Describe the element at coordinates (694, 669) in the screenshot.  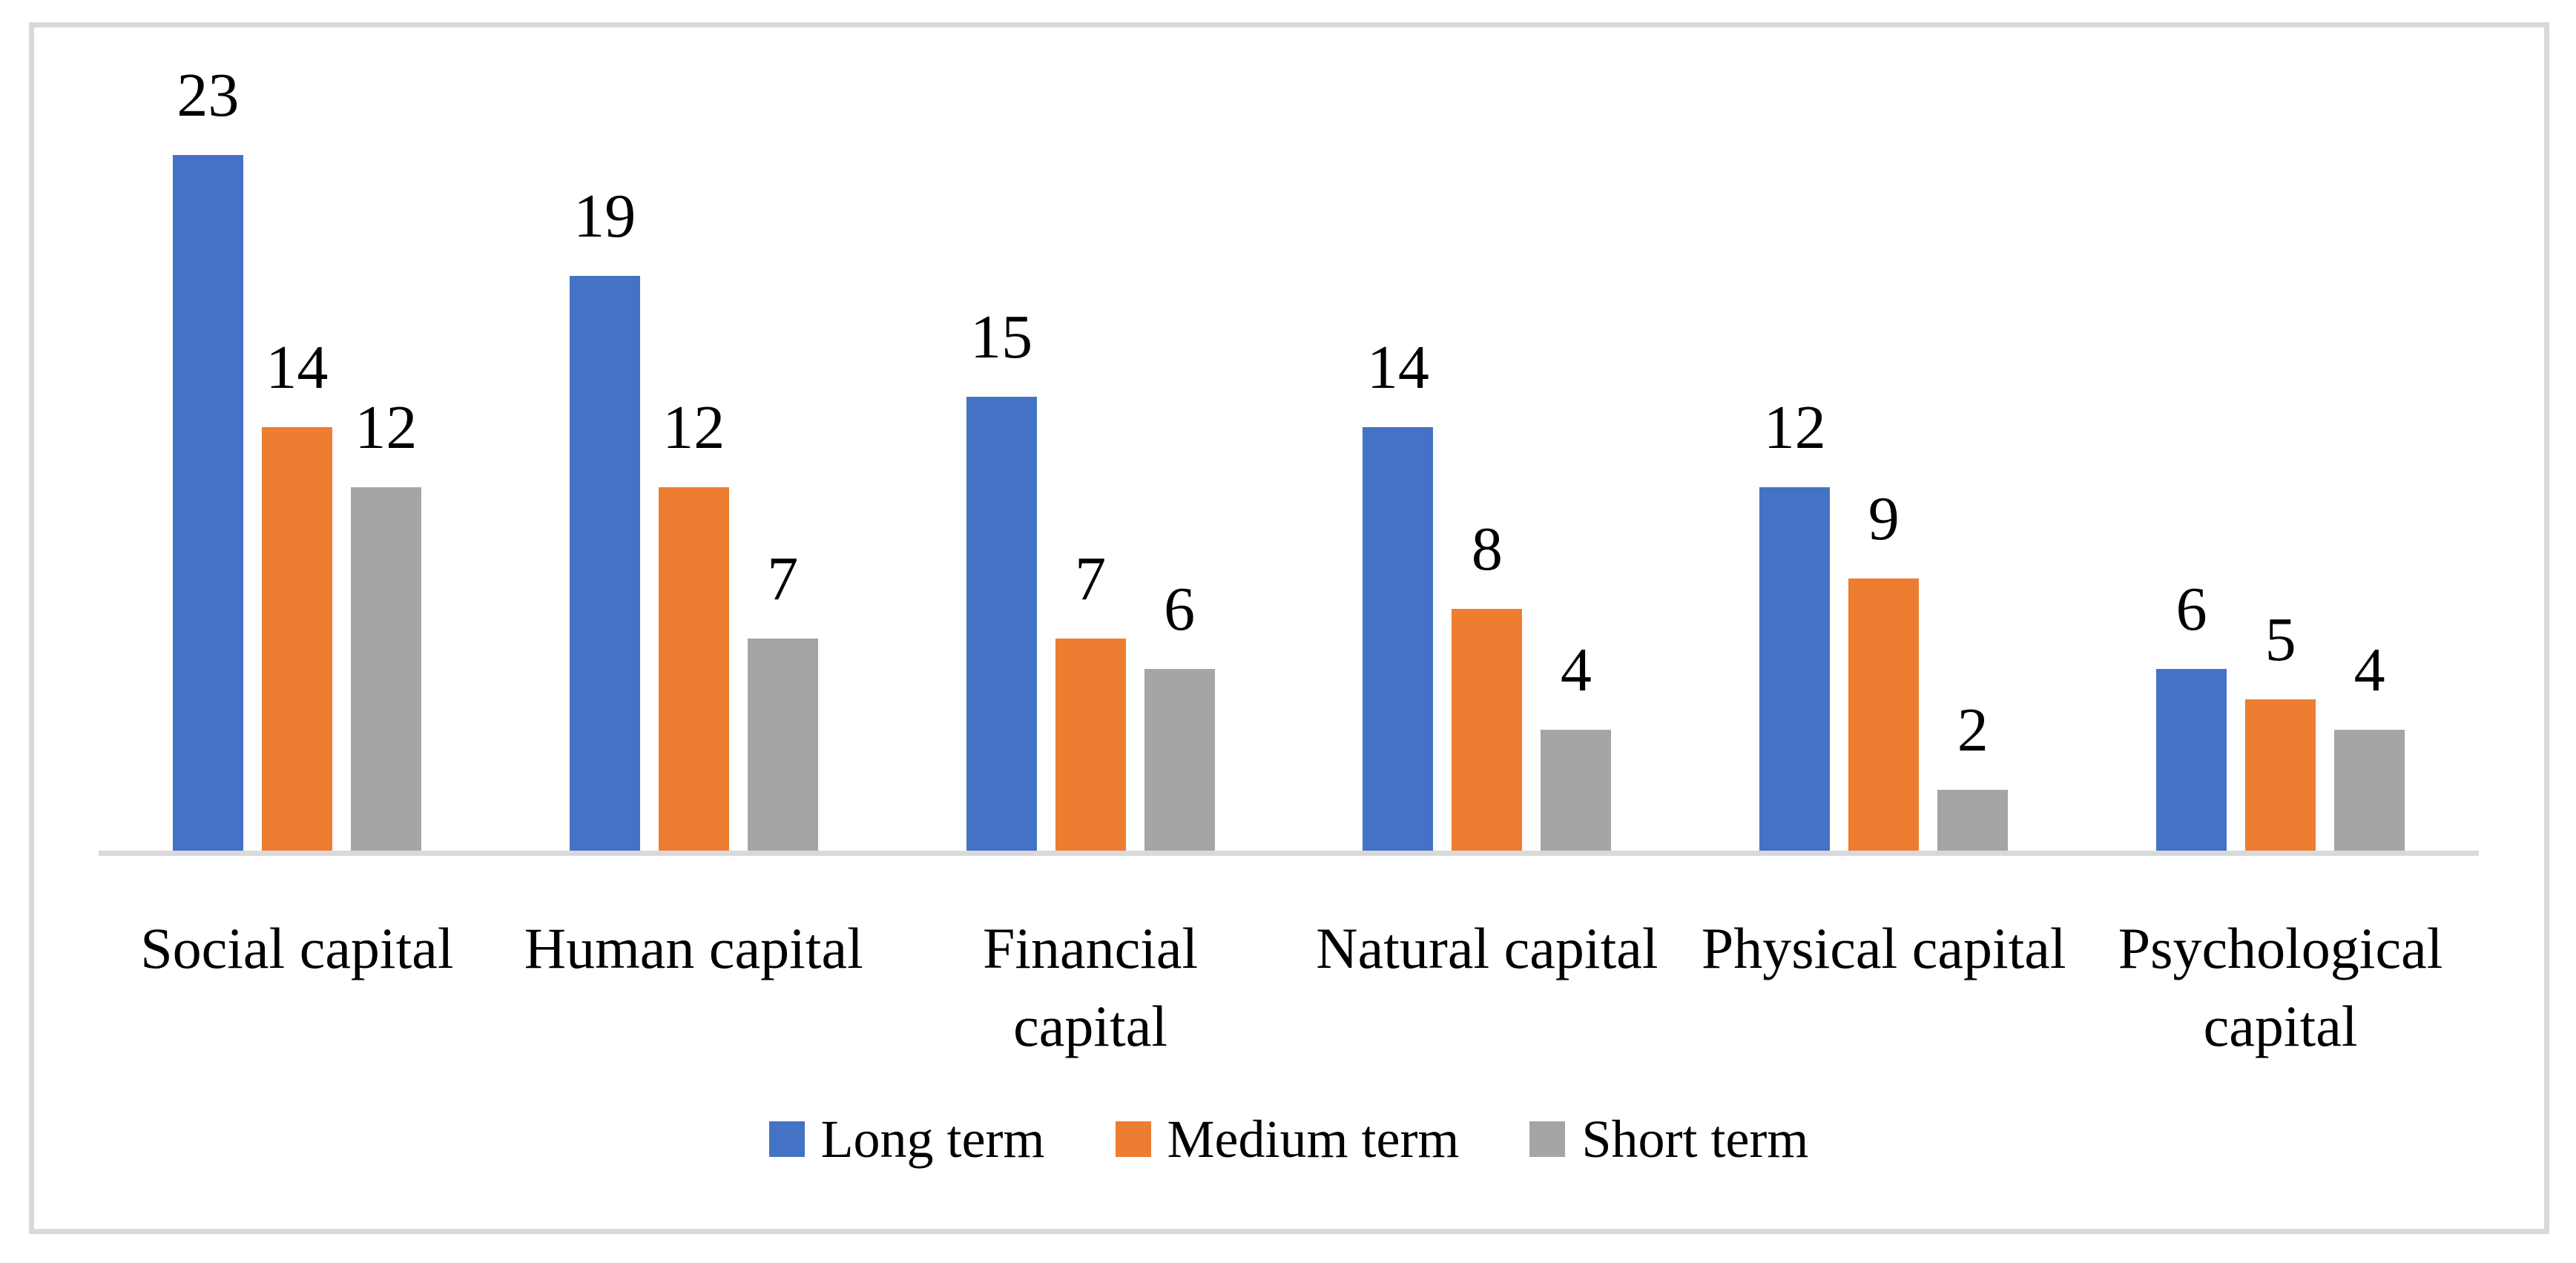
I see `bar-series2-cat2` at that location.